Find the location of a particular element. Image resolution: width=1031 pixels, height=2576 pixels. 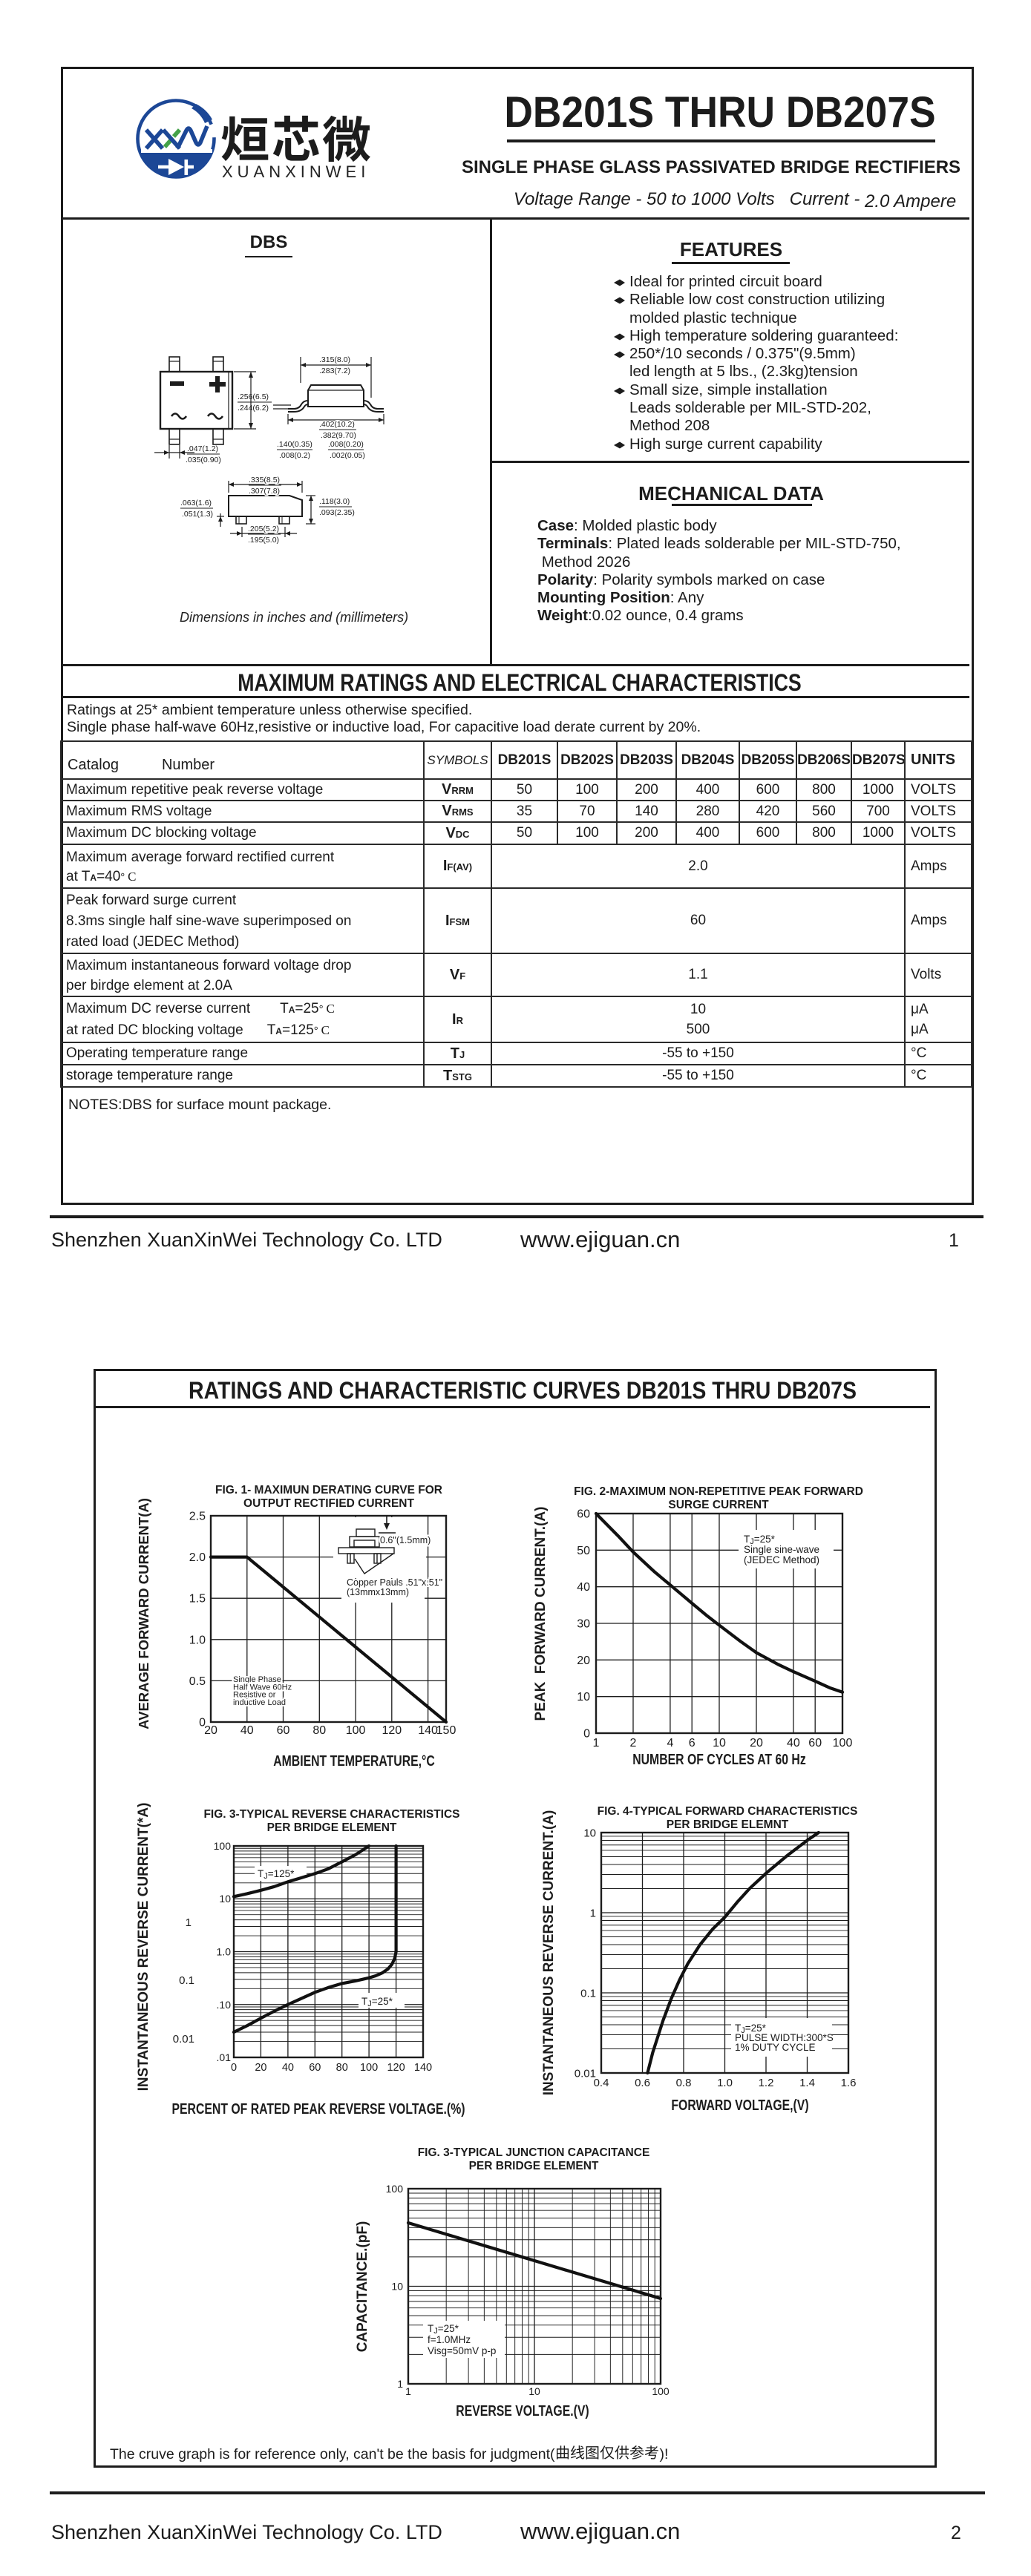

svg-text: .008(0.2) is located at coordinates (294, 455).